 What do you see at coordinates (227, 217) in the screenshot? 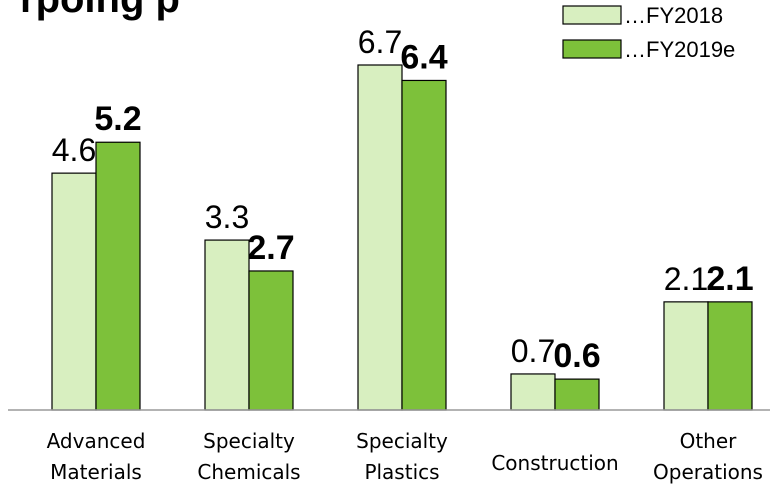
I see `value-label-fy2018-1: 3.3` at bounding box center [227, 217].